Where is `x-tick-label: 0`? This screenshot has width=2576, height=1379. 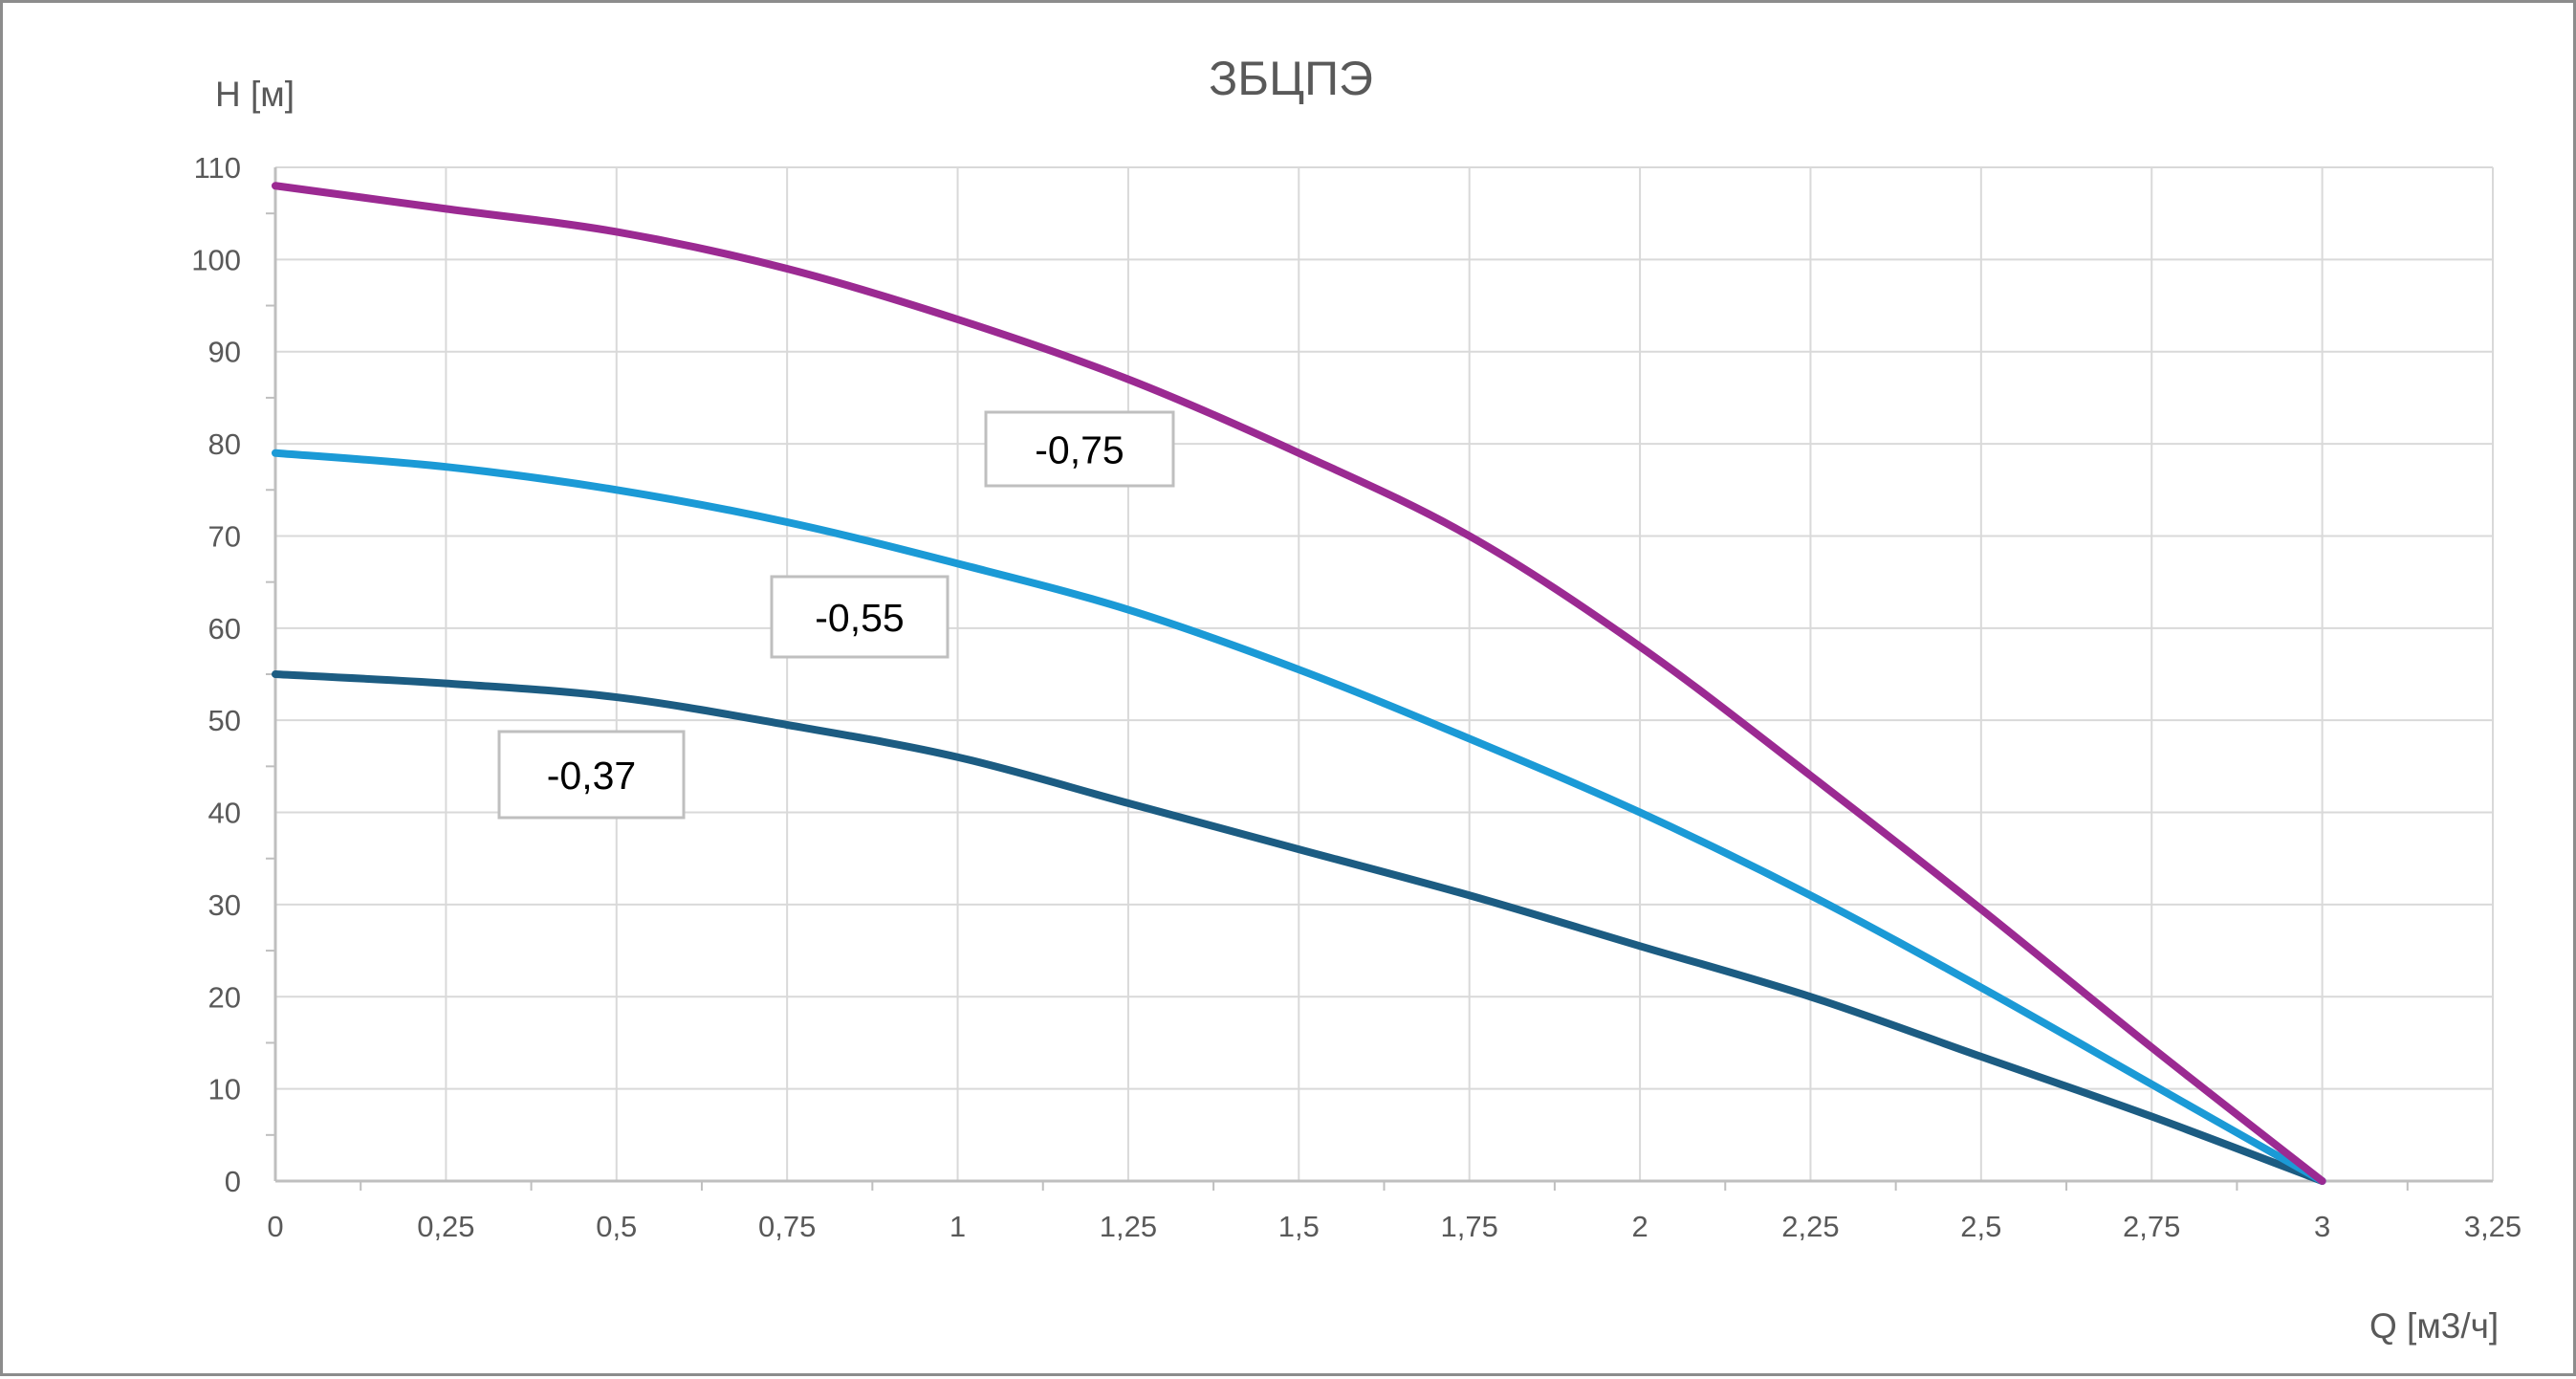
x-tick-label: 0 is located at coordinates (275, 1226).